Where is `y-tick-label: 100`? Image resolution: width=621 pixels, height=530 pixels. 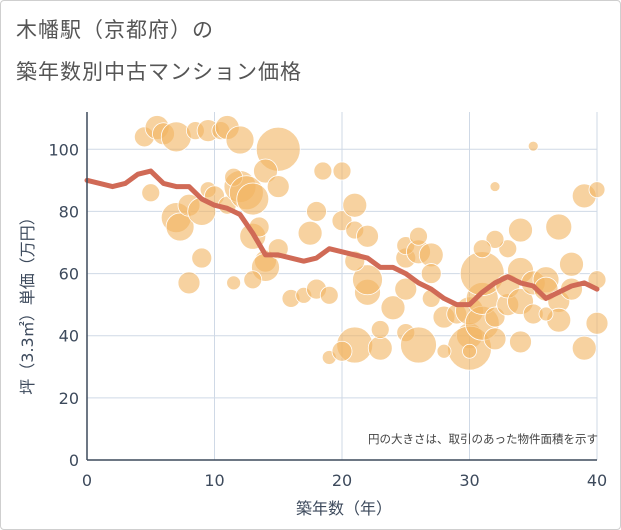 y-tick-label: 100 is located at coordinates (63, 149).